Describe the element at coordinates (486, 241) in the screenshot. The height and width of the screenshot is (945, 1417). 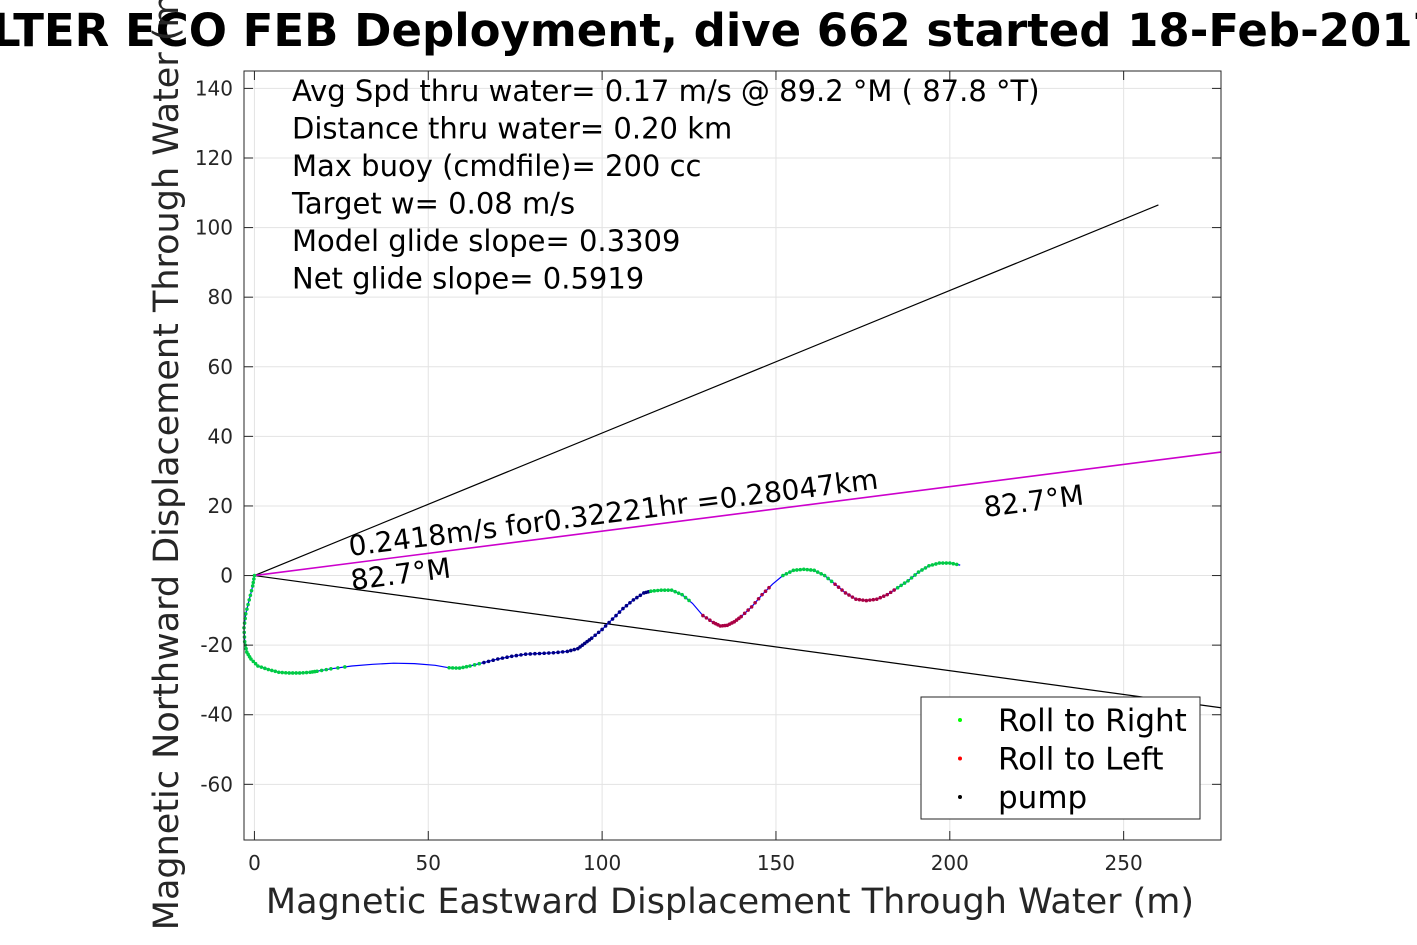
I see `info-line: Model glide slope= 0.3309` at that location.